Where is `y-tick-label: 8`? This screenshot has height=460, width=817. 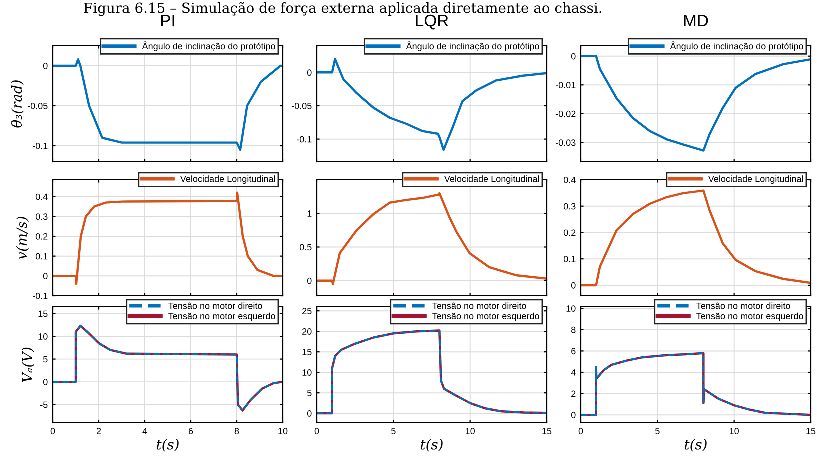
y-tick-label: 8 is located at coordinates (574, 330).